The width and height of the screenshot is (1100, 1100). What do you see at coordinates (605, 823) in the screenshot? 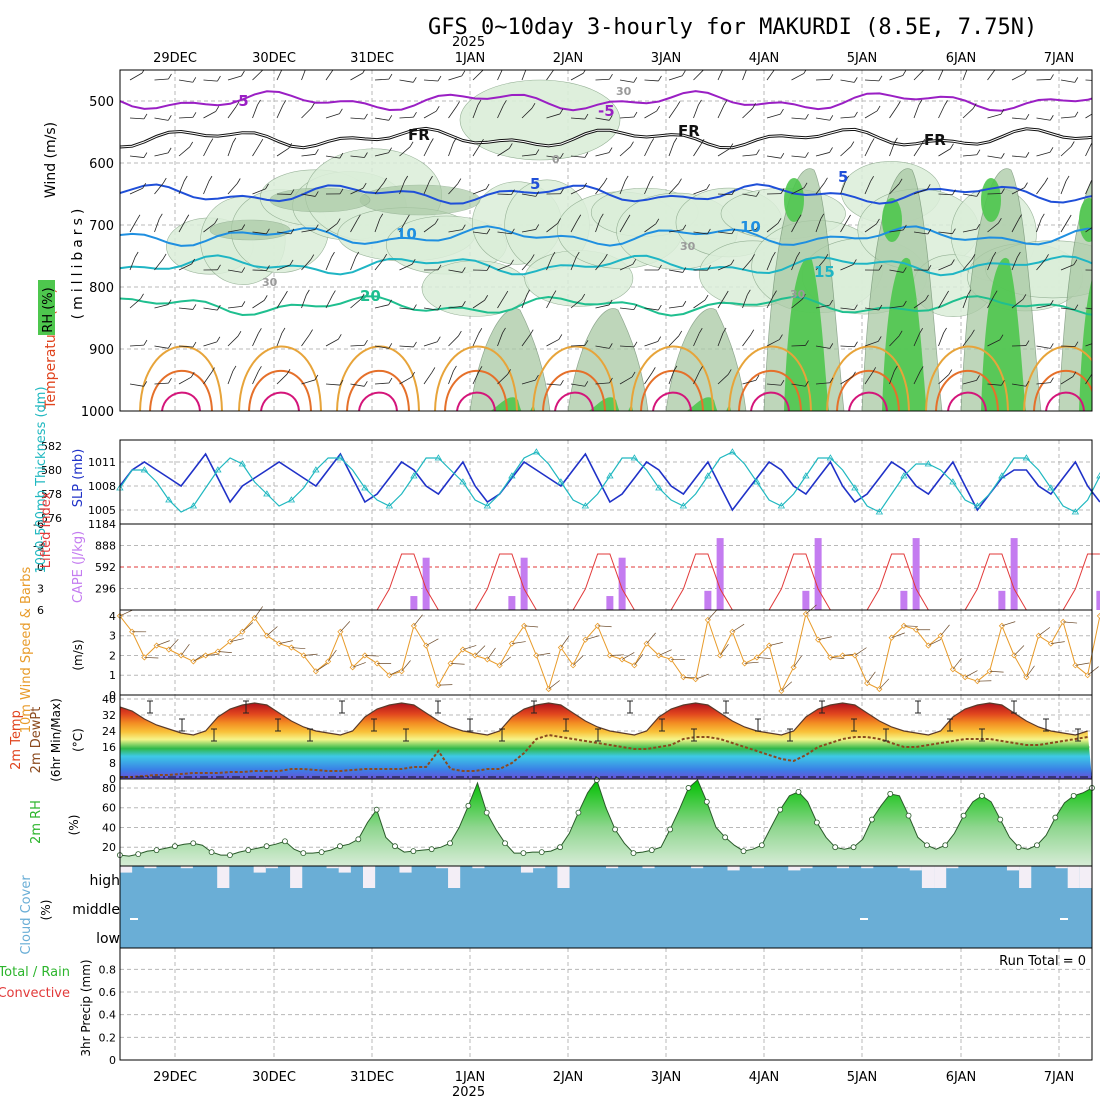
I see `rh-area` at bounding box center [605, 823].